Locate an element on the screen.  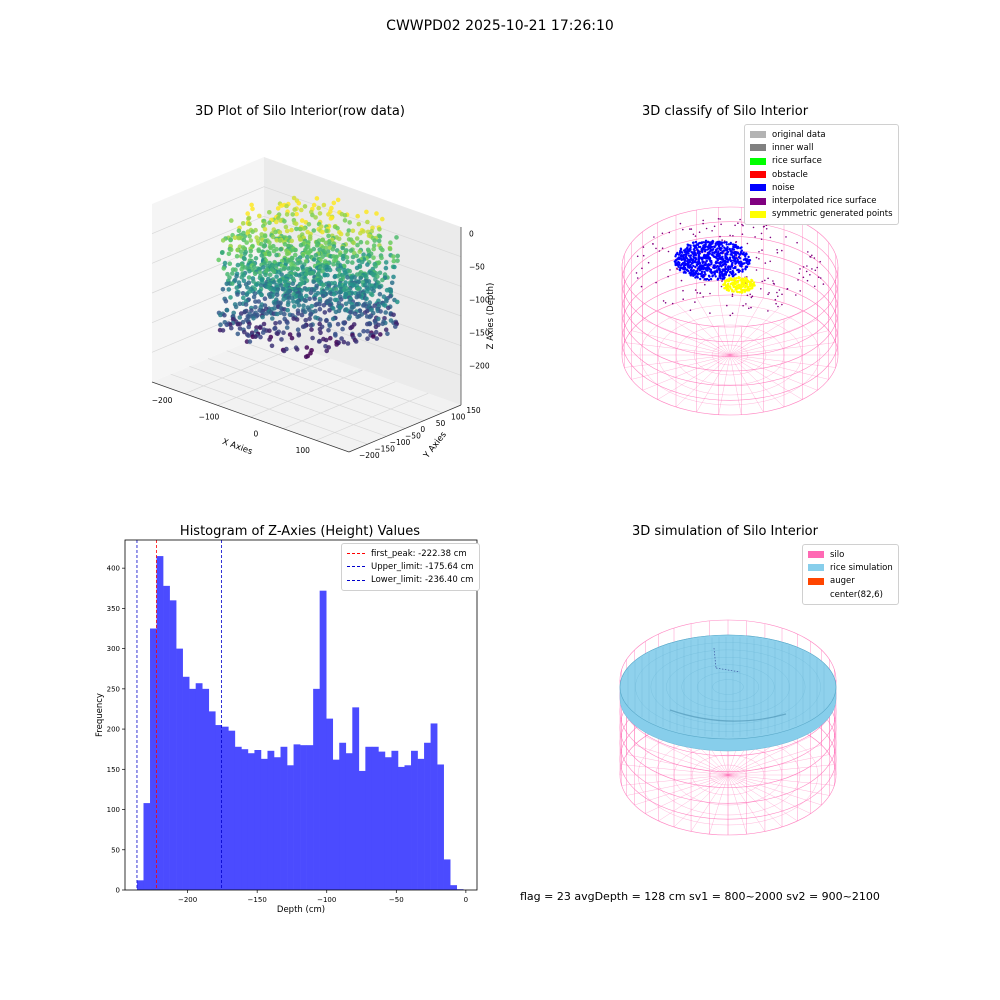
simulation-legend: silo rice simulation auger center(82,6) is located at coordinates (850, 575).